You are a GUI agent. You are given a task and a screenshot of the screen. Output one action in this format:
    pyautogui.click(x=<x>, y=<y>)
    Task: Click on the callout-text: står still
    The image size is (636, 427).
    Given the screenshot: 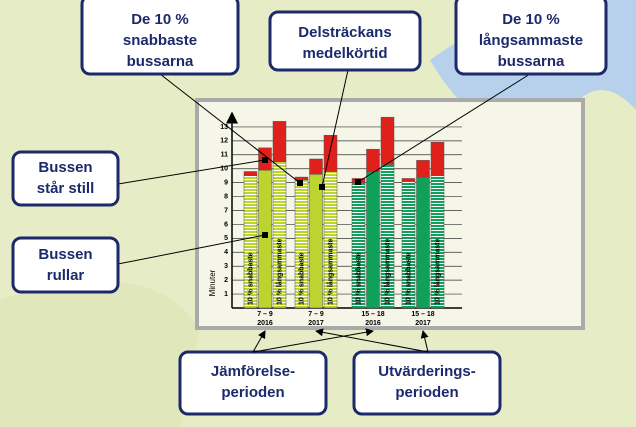 What is the action you would take?
    pyautogui.click(x=66, y=188)
    